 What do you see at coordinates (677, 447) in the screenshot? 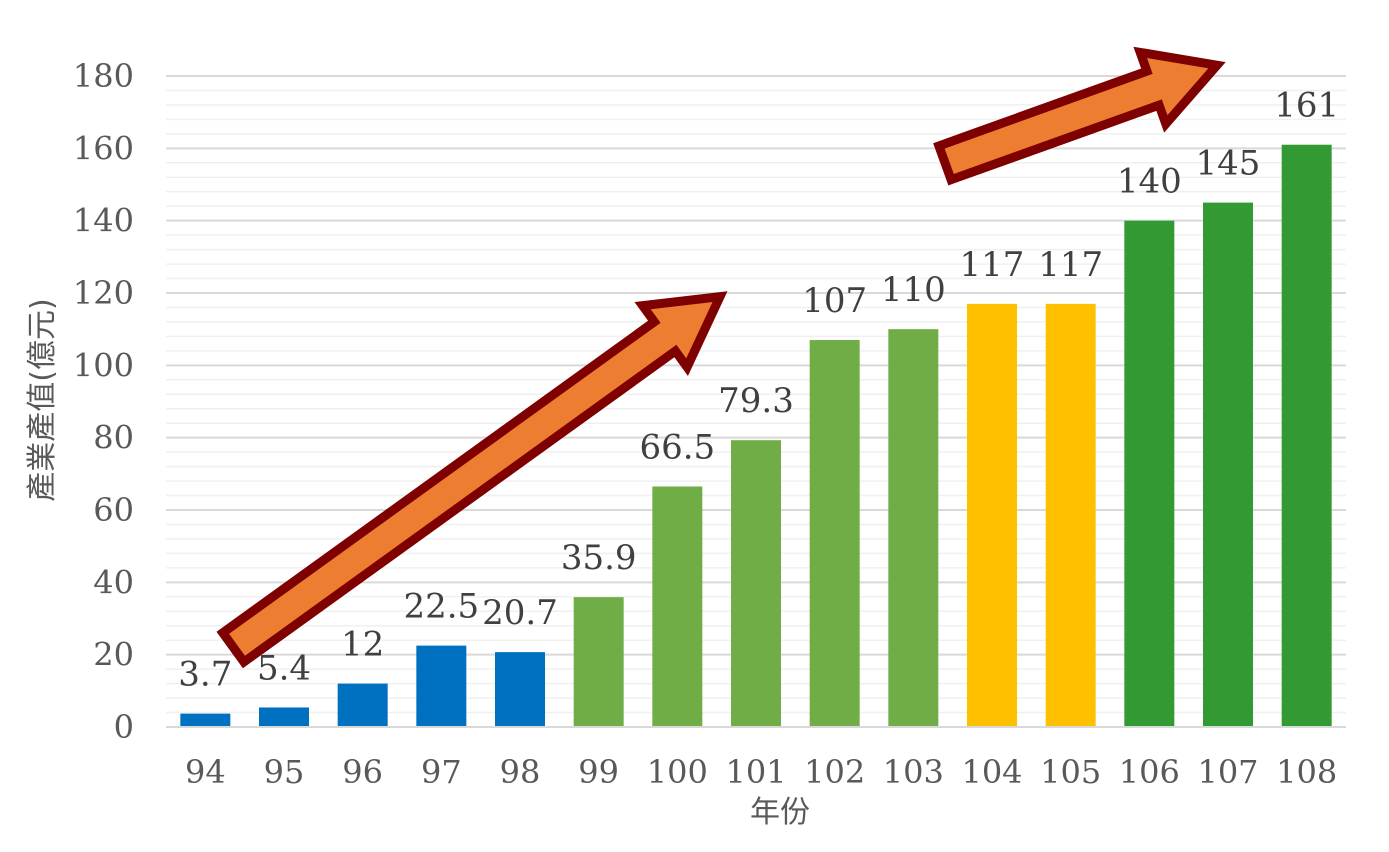
I see `data-label-100: 66.5` at bounding box center [677, 447].